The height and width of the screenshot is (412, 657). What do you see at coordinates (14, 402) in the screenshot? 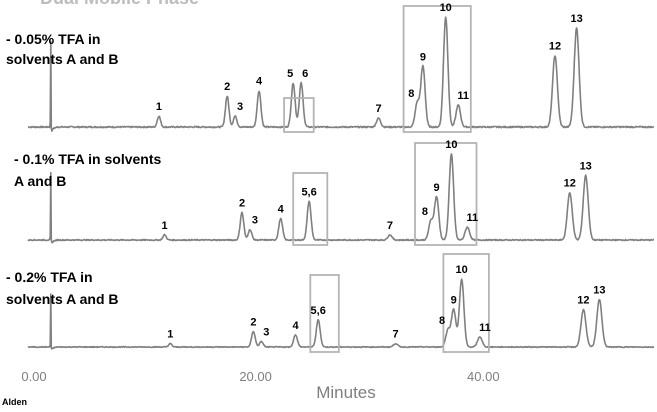
I see `footer-text: Alden` at bounding box center [14, 402].